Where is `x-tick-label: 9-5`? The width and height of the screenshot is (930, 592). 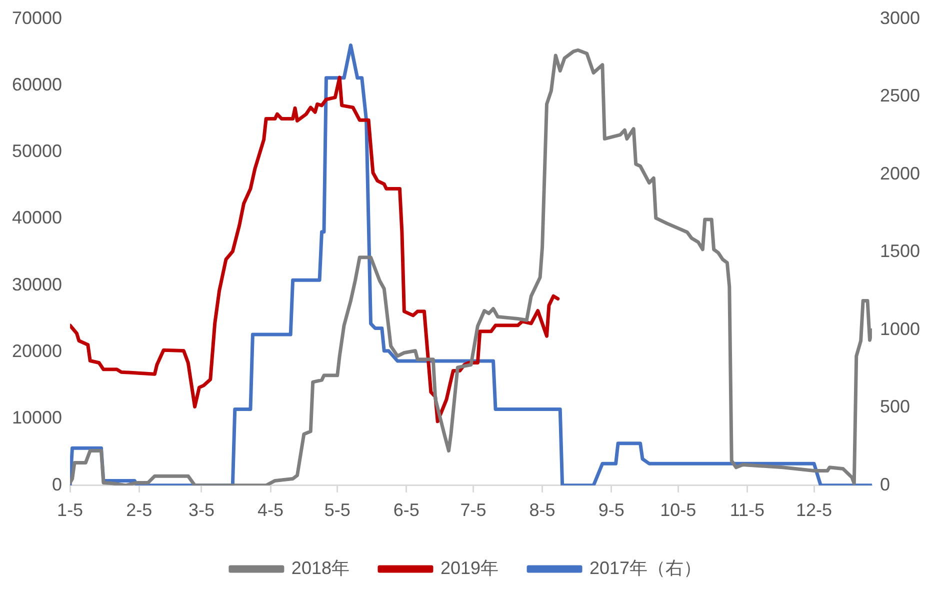 x-tick-label: 9-5 is located at coordinates (611, 510).